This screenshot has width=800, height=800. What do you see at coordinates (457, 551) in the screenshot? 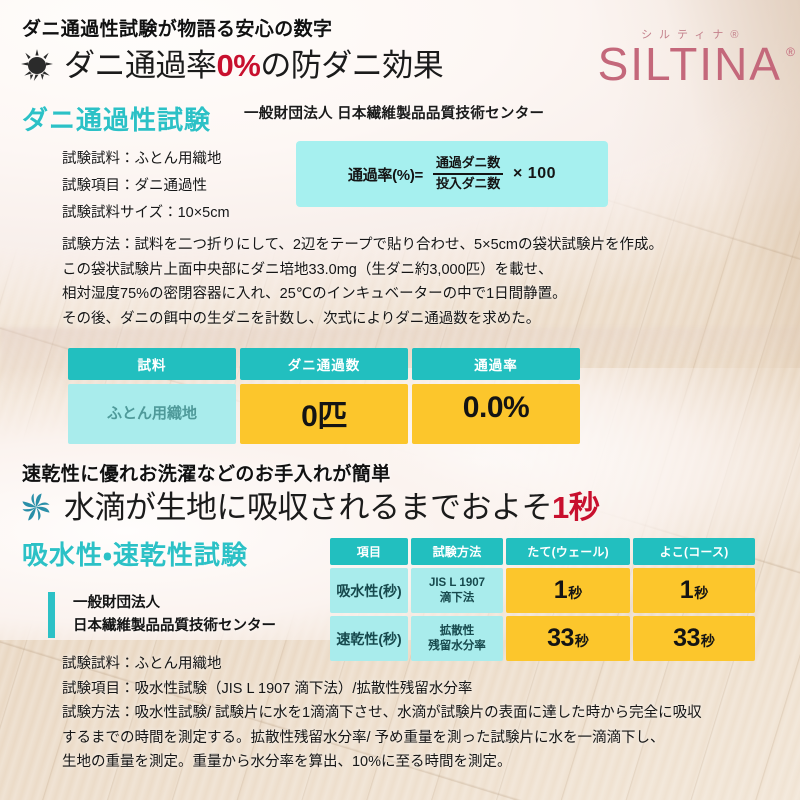
I see `table2-header-method: 試験方法` at bounding box center [457, 551].